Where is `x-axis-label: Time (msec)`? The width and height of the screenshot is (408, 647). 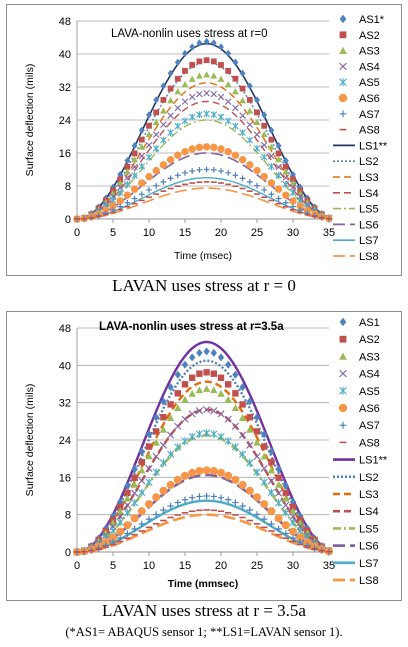
x-axis-label: Time (msec) is located at coordinates (203, 256).